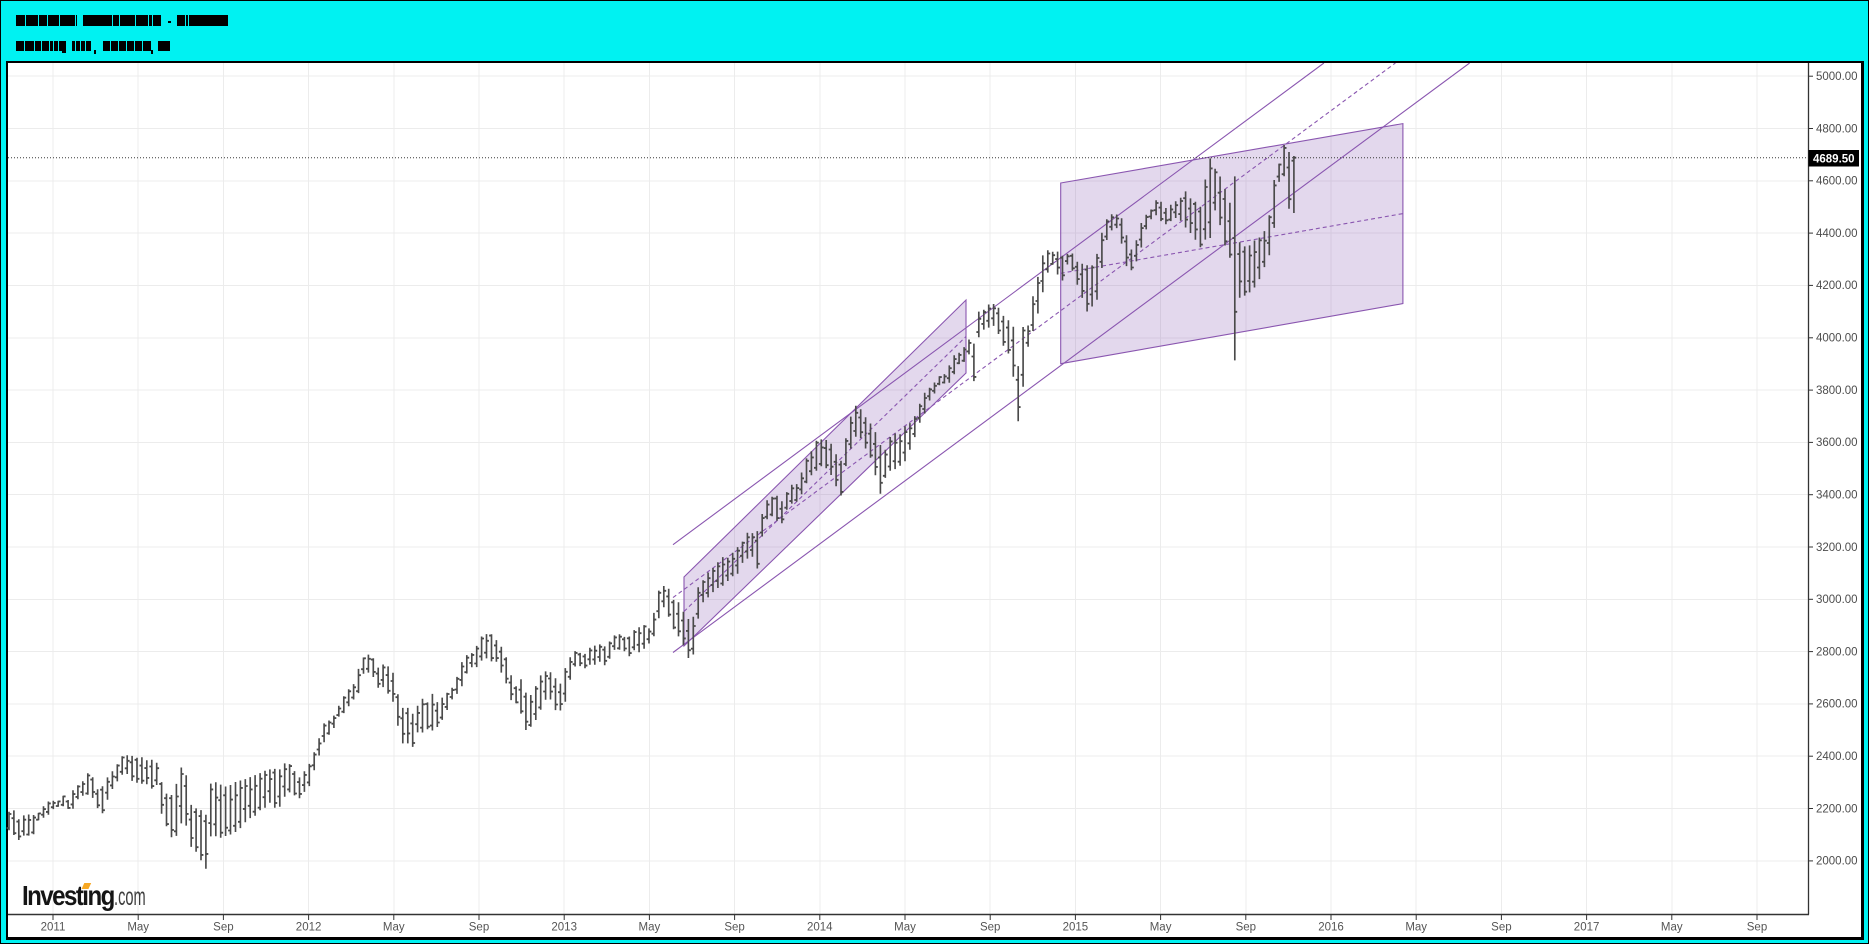  I want to click on svg-text: 2014, so click(820, 928).